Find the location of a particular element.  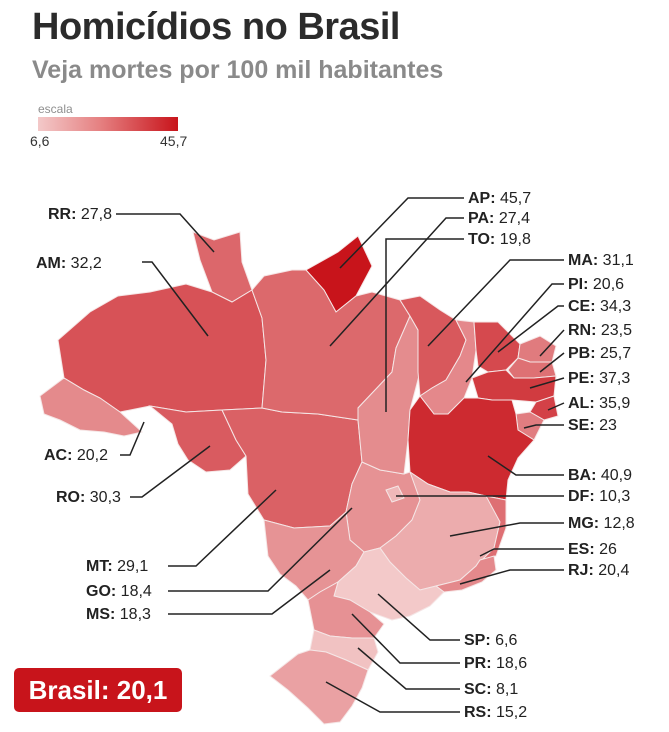

state-value: 34,3 is located at coordinates (614, 306).